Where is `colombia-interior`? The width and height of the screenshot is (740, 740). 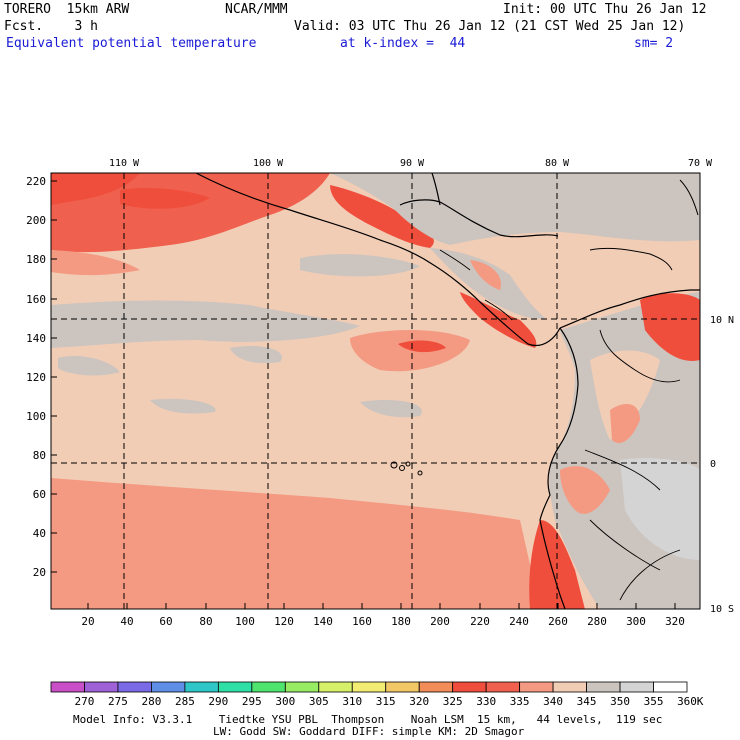
colombia-interior is located at coordinates (625, 395).